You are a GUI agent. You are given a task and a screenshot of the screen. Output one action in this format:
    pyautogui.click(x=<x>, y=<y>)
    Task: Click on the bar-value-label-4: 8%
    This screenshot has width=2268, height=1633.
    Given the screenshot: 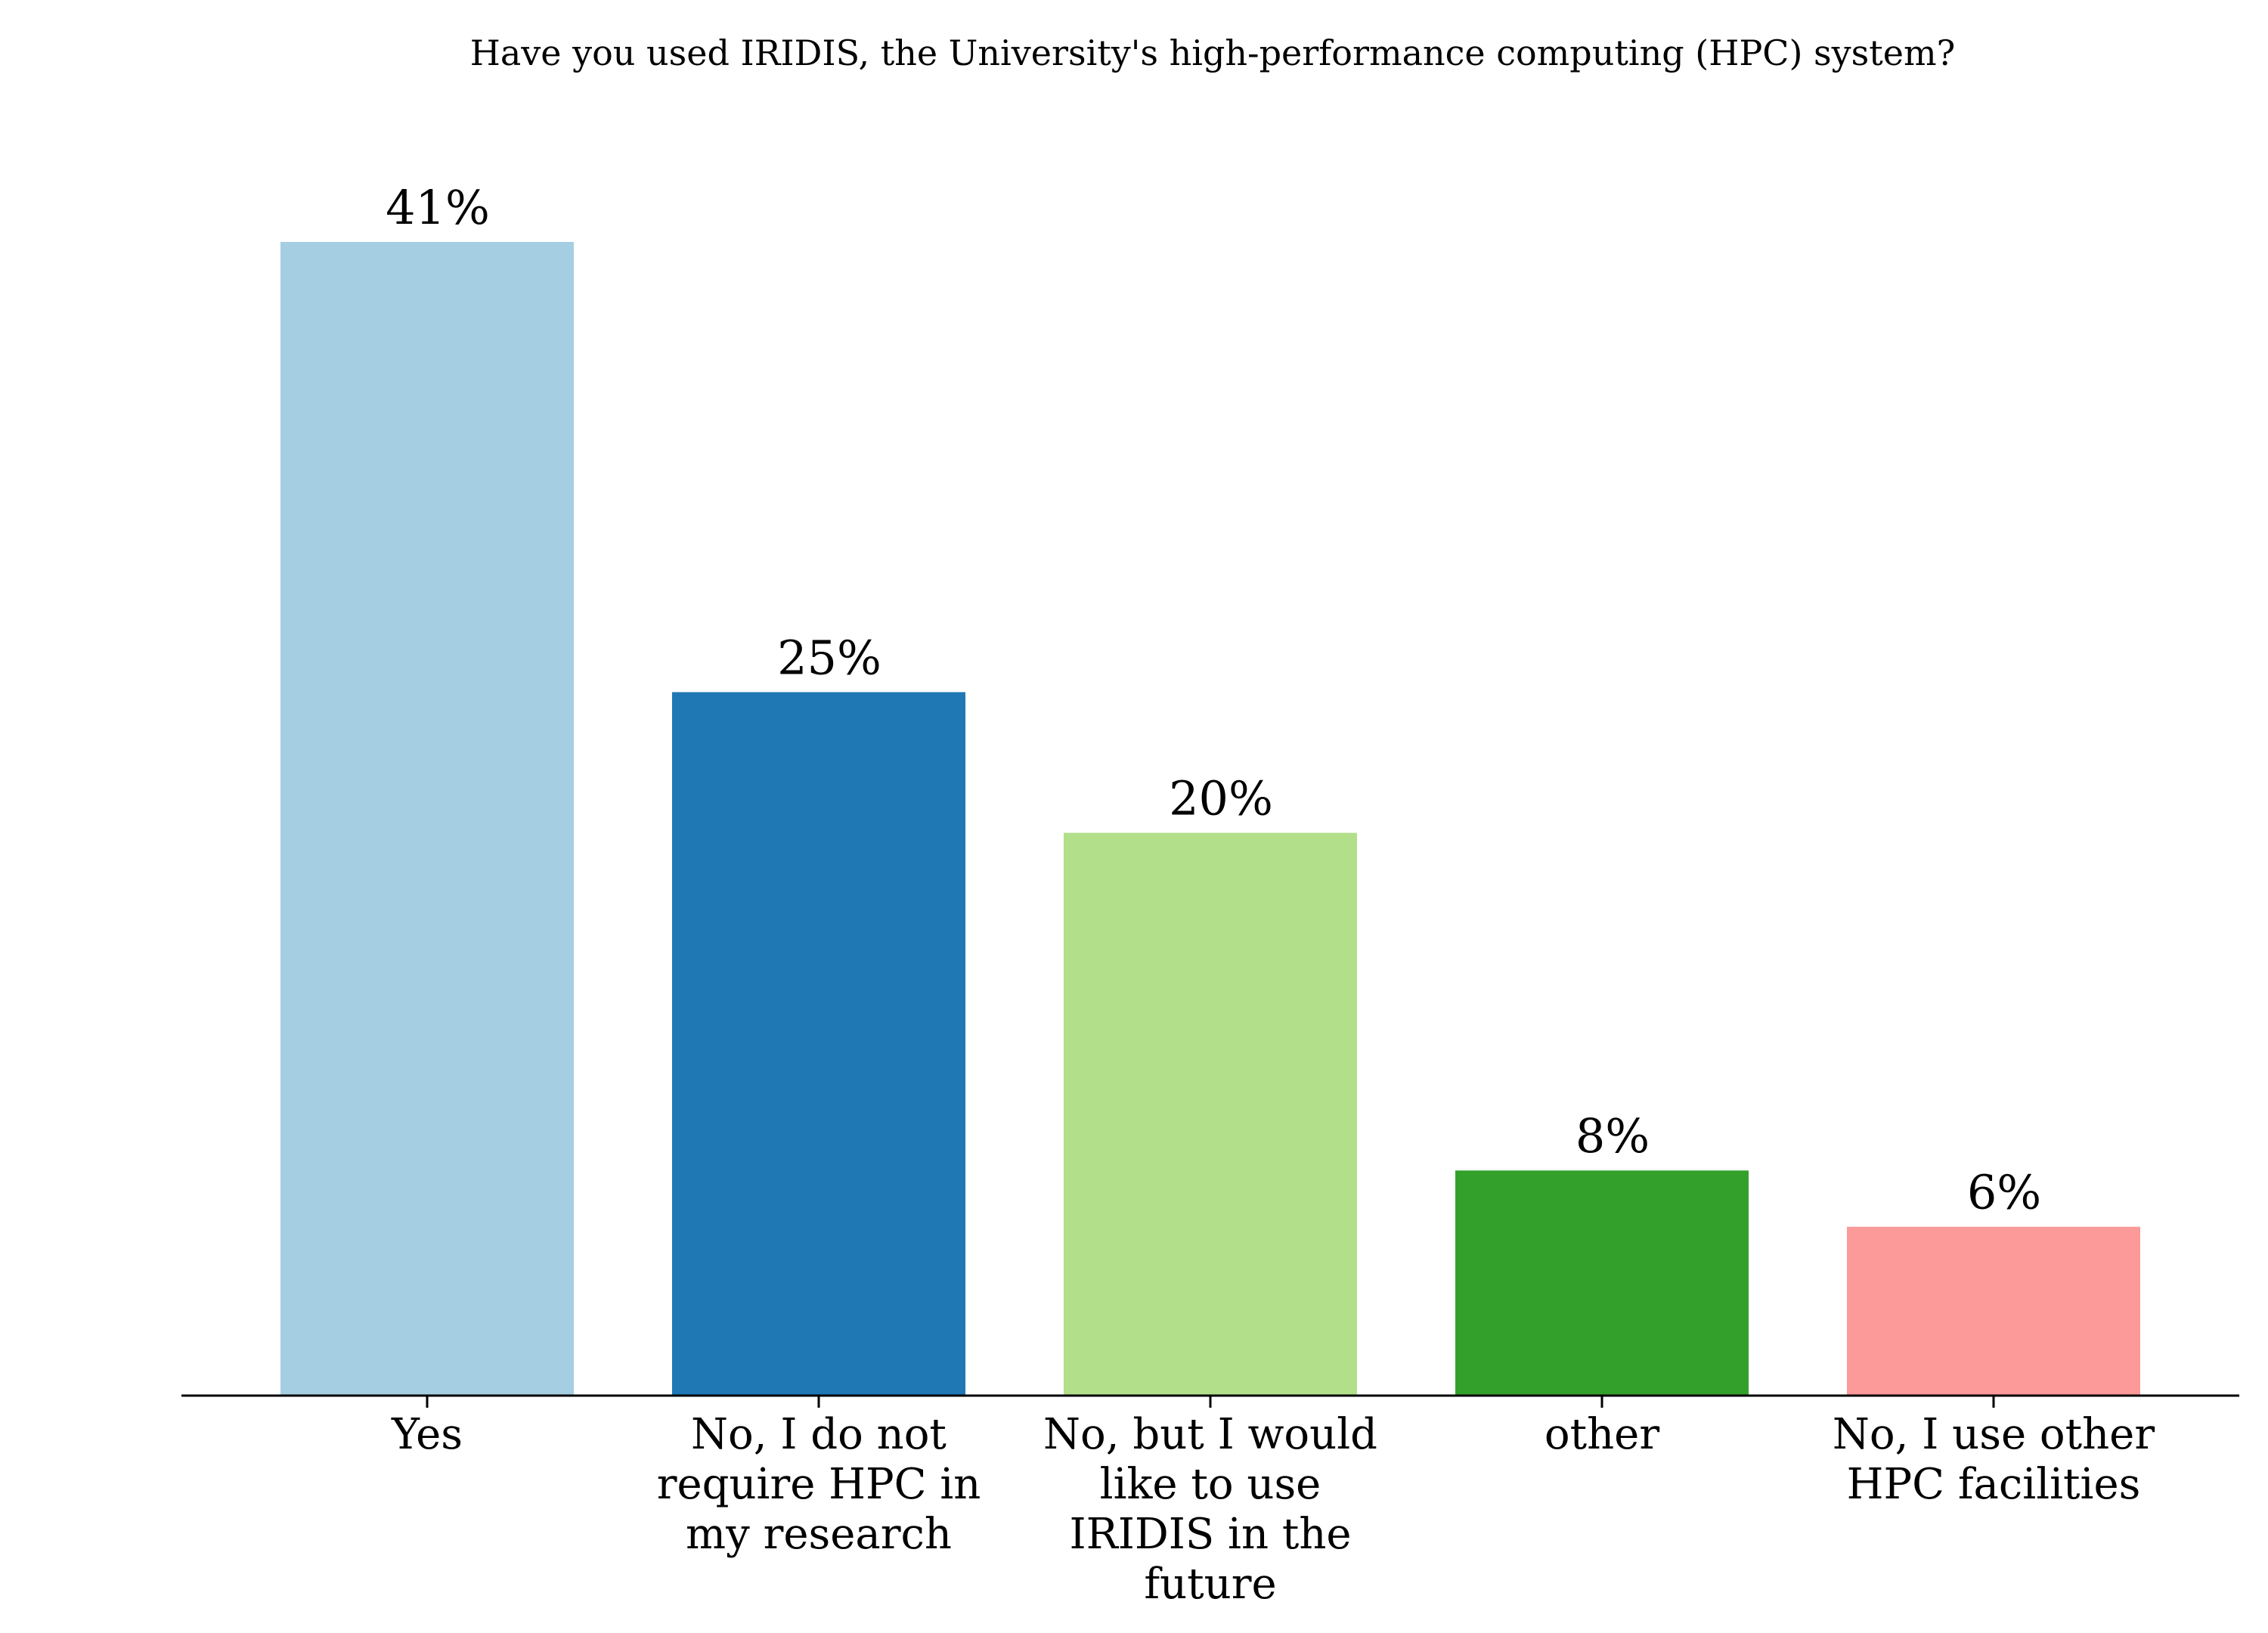 What is the action you would take?
    pyautogui.click(x=1613, y=1136)
    